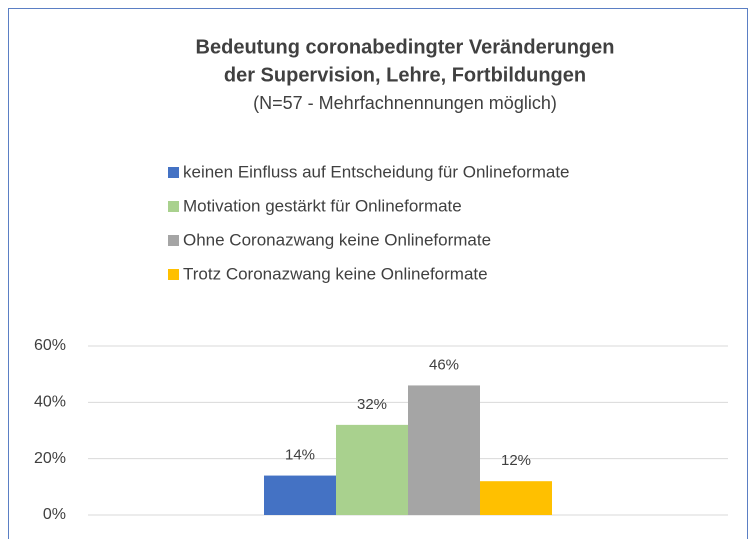  What do you see at coordinates (335, 273) in the screenshot?
I see `legend-label: Trotz Coronazwang keine Onlineformate` at bounding box center [335, 273].